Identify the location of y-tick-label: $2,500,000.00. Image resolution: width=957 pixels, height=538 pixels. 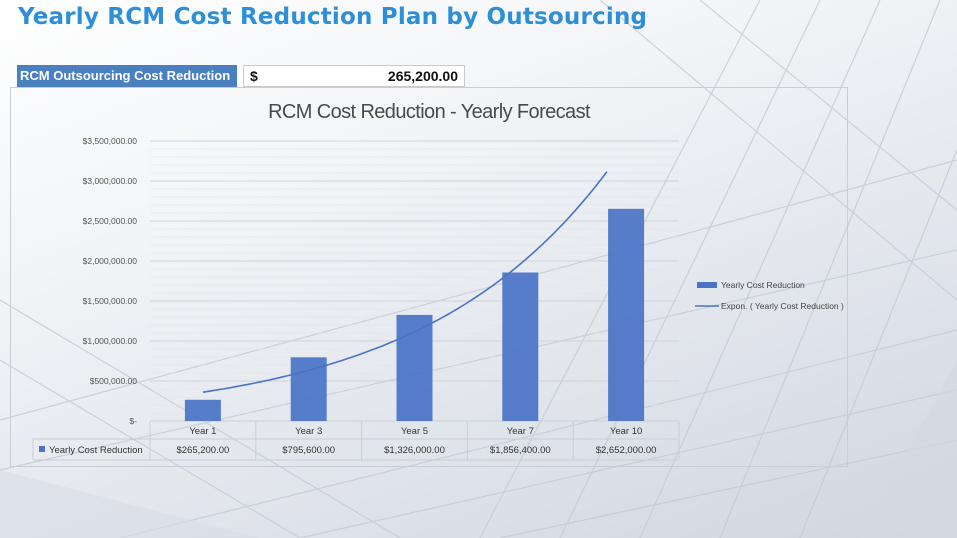
(110, 221).